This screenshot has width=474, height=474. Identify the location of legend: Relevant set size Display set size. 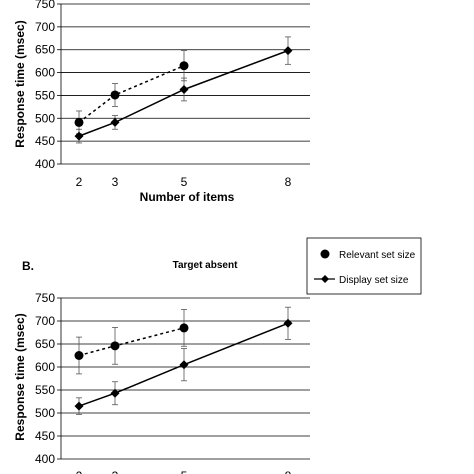
(364, 266).